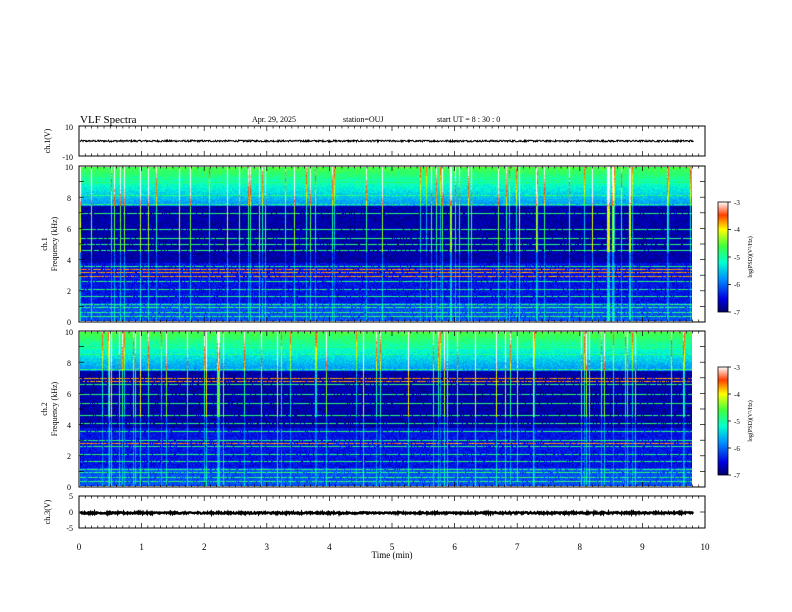 The width and height of the screenshot is (792, 612). I want to click on xtick-label-8: 8, so click(580, 547).